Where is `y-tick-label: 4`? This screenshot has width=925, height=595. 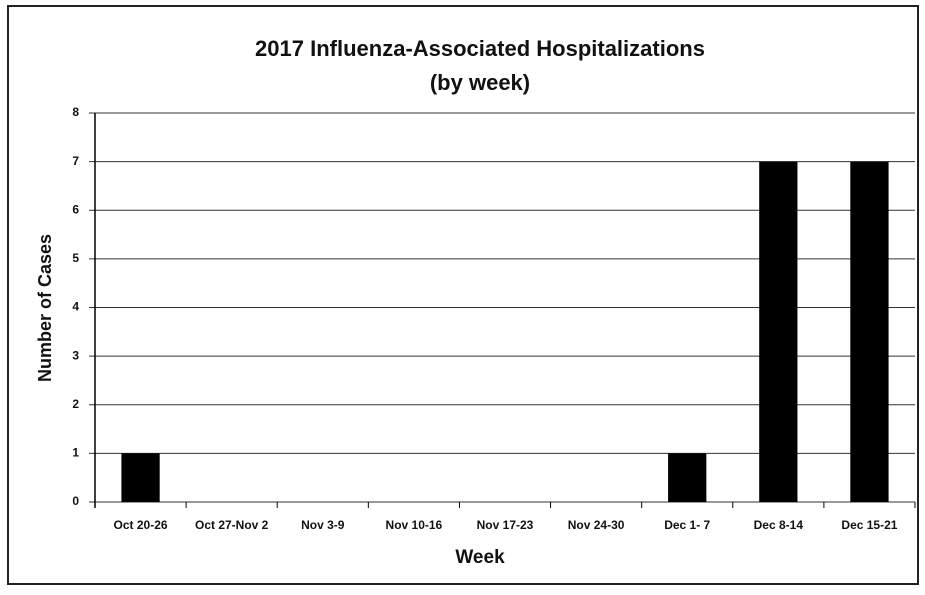
y-tick-label: 4 is located at coordinates (75, 307).